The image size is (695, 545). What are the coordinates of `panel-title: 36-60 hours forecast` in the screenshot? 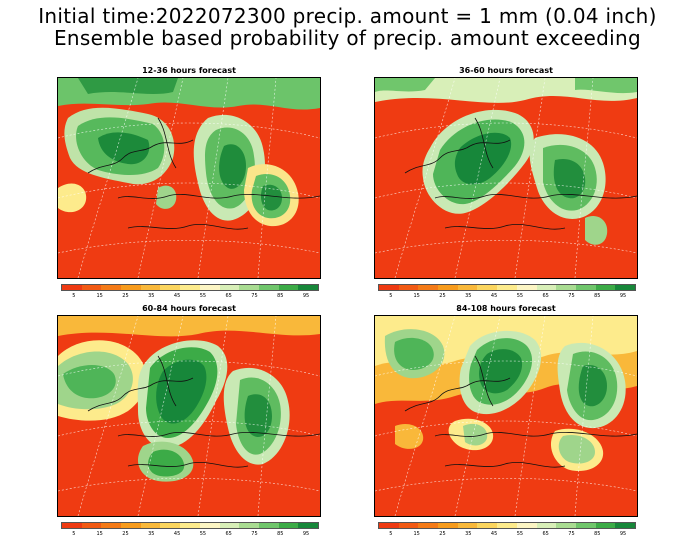 It's located at (506, 70).